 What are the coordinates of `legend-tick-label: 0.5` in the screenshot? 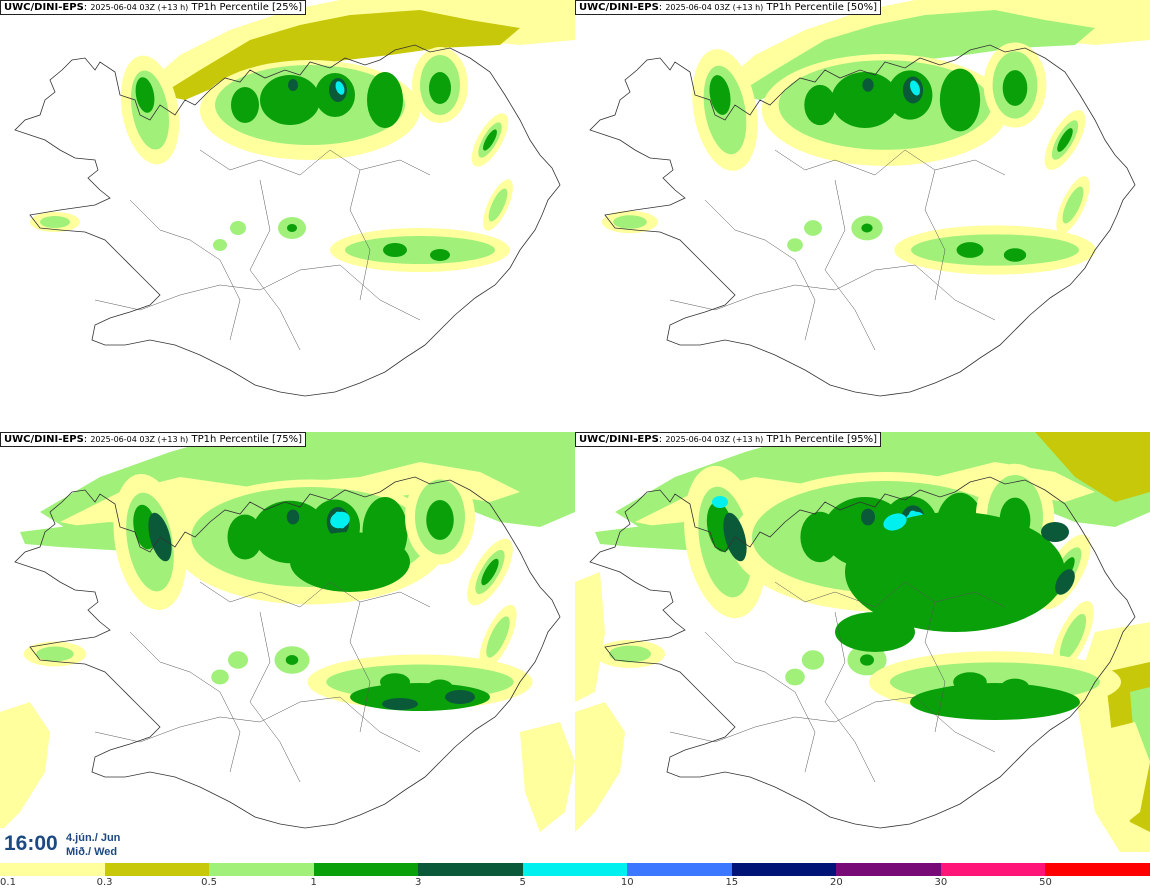 It's located at (209, 882).